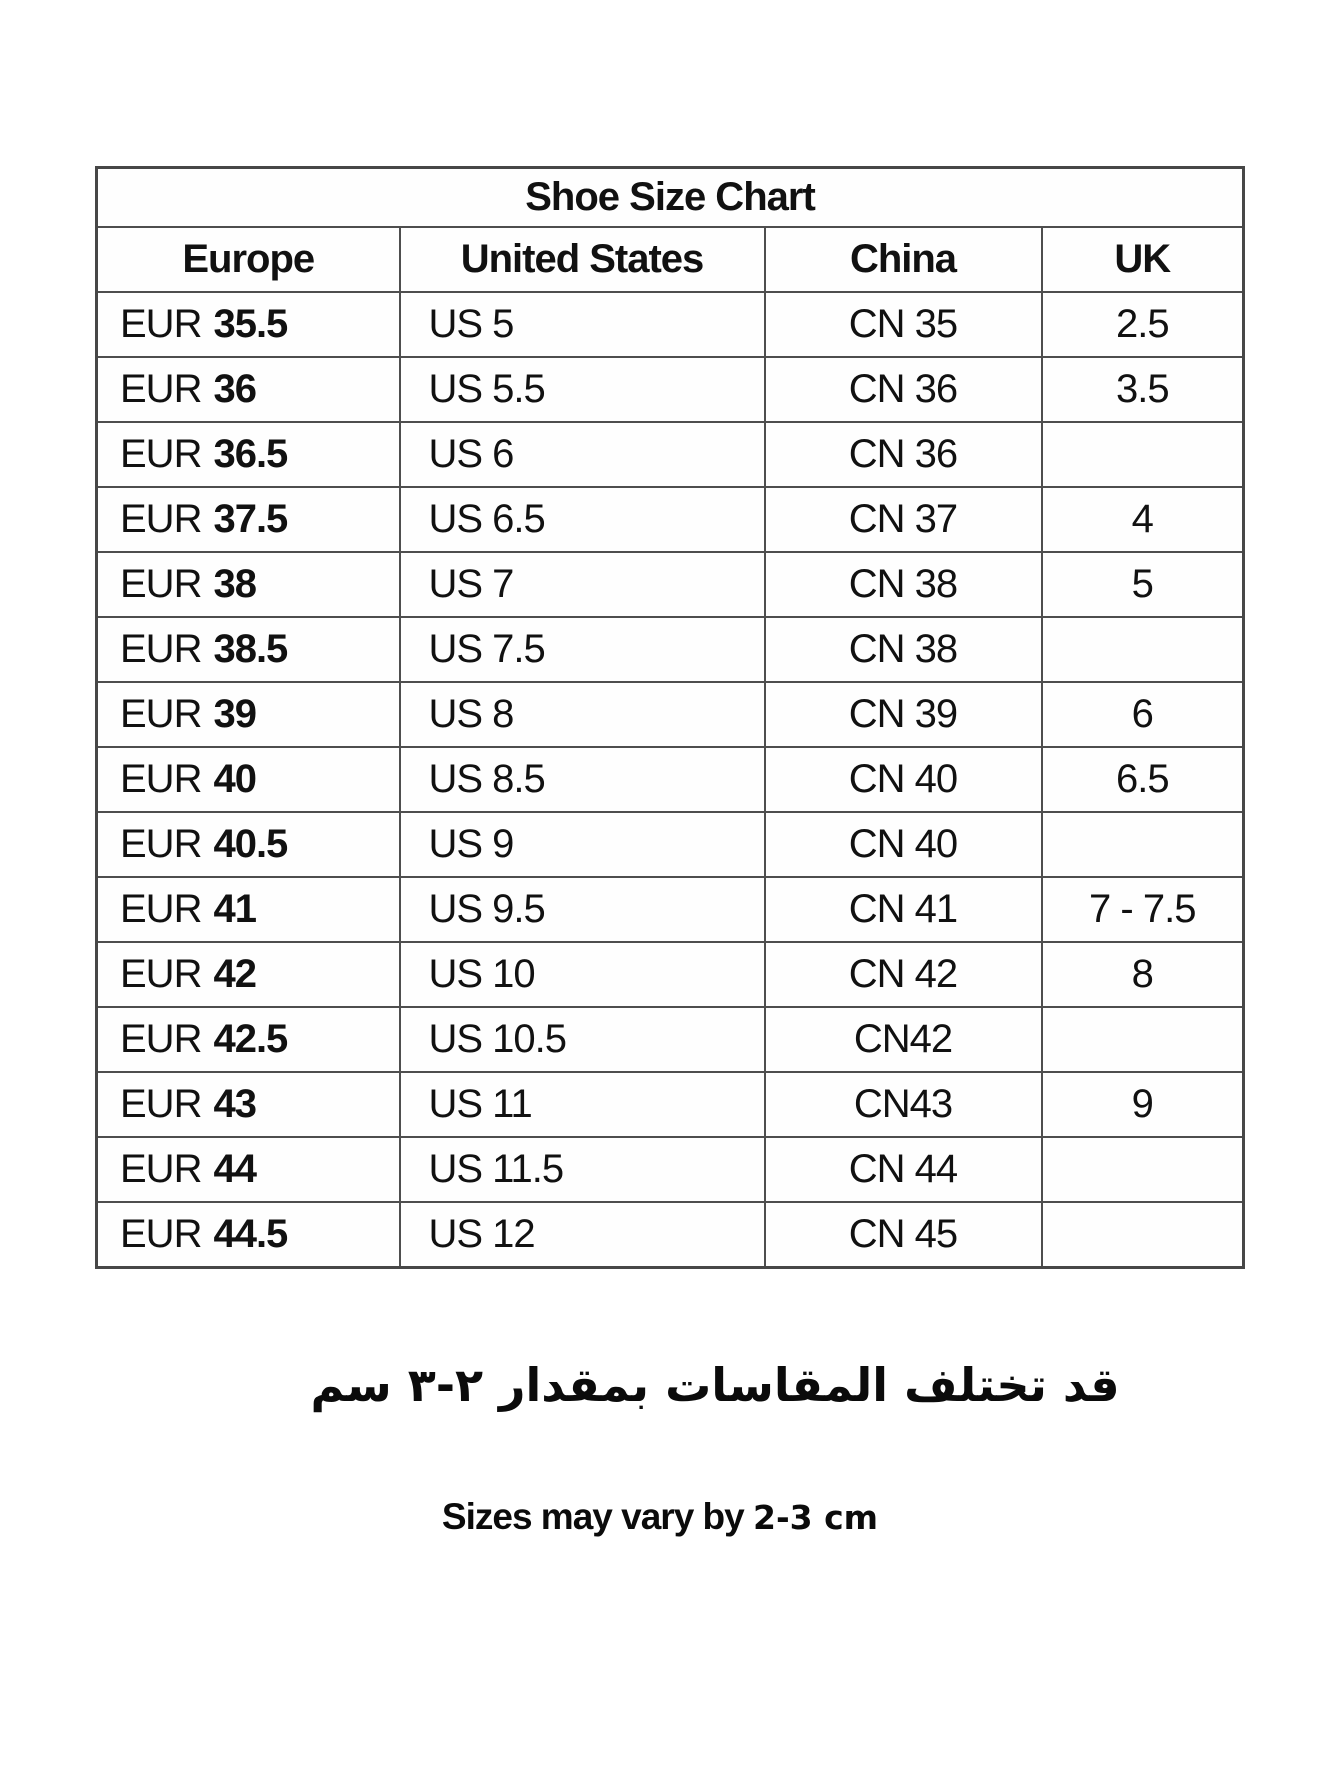 This screenshot has width=1340, height=1785. What do you see at coordinates (1142, 909) in the screenshot?
I see `uk-size-cell: 7 - 7.5` at bounding box center [1142, 909].